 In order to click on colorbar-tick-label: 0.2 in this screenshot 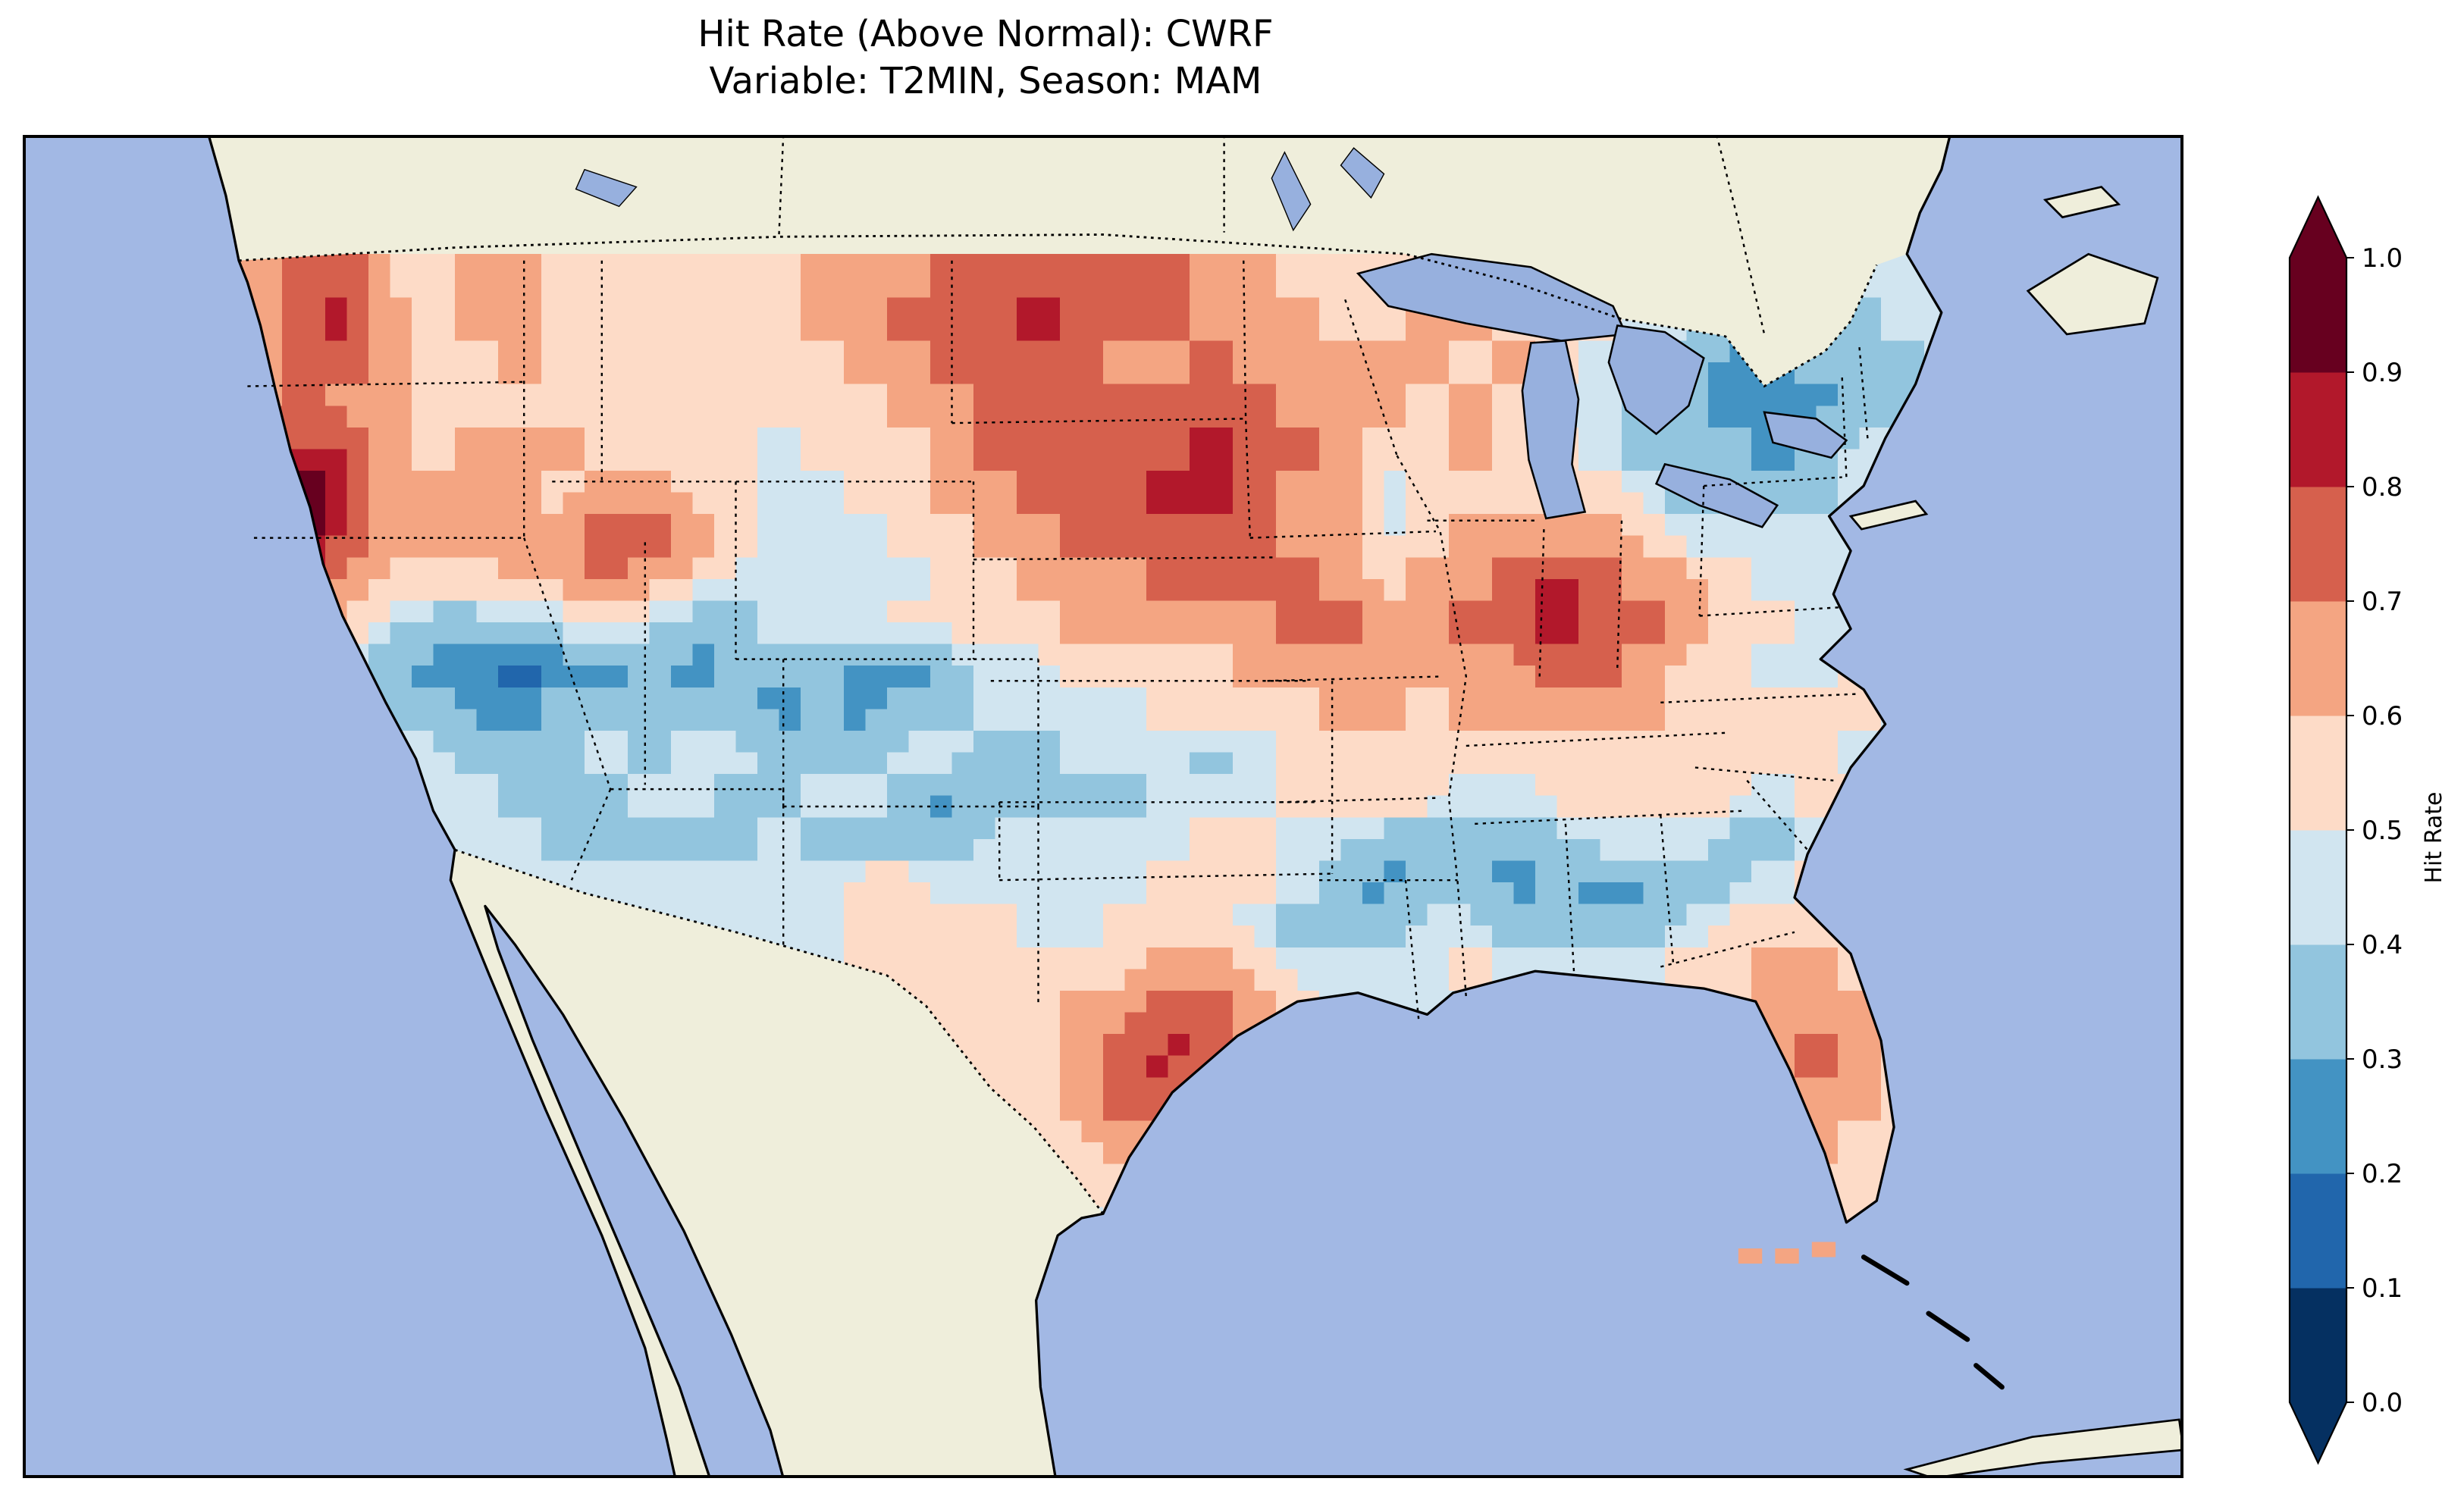, I will do `click(2382, 1174)`.